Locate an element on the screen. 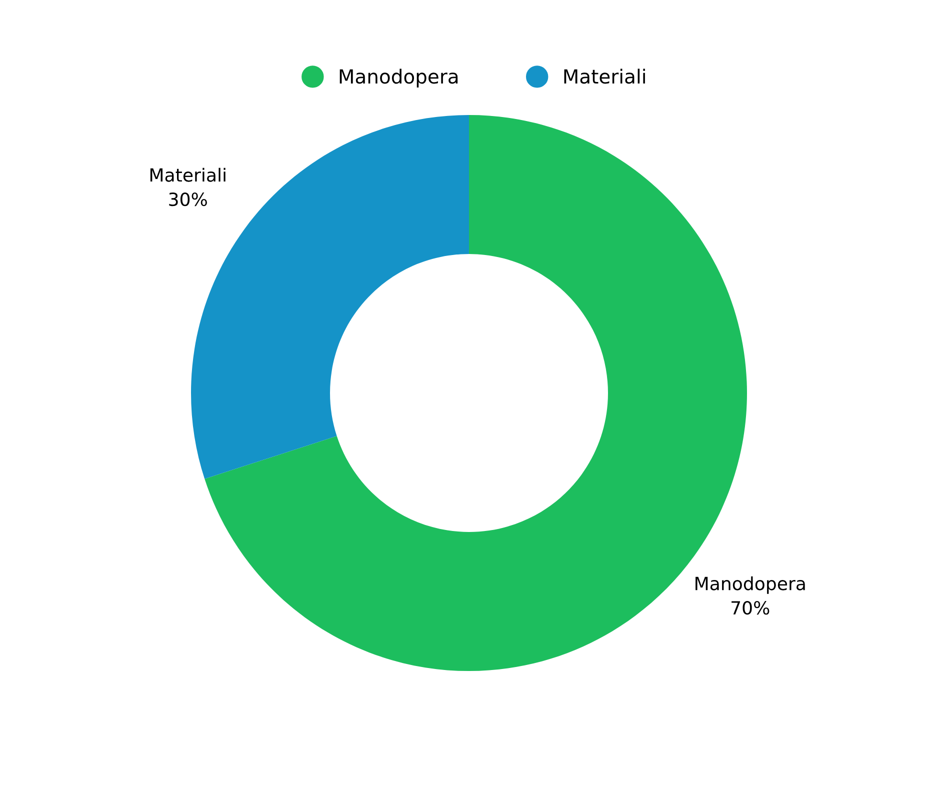 The image size is (940, 788). slice-label: Manodopera is located at coordinates (750, 585).